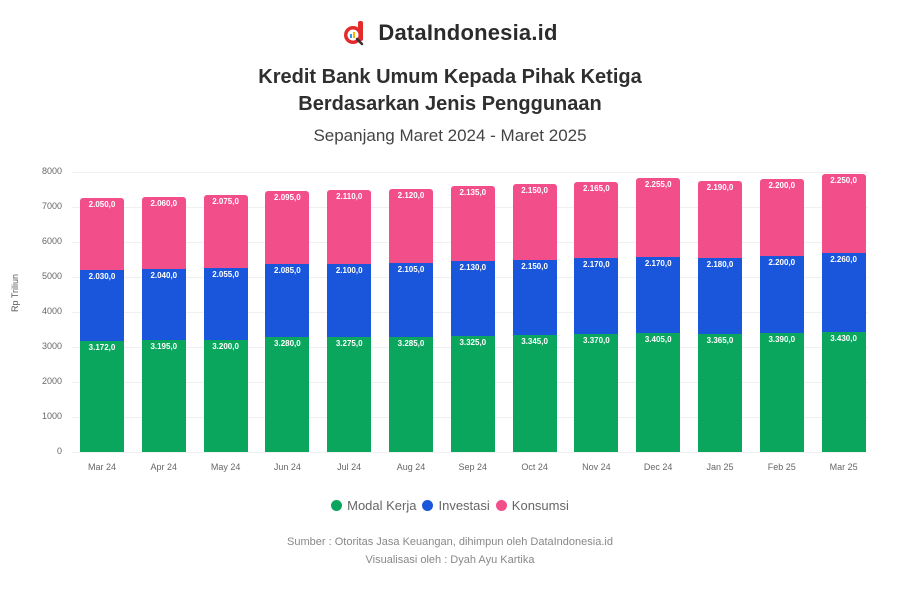 The image size is (900, 600). Describe the element at coordinates (349, 344) in the screenshot. I see `data-label: 3.275,0` at that location.